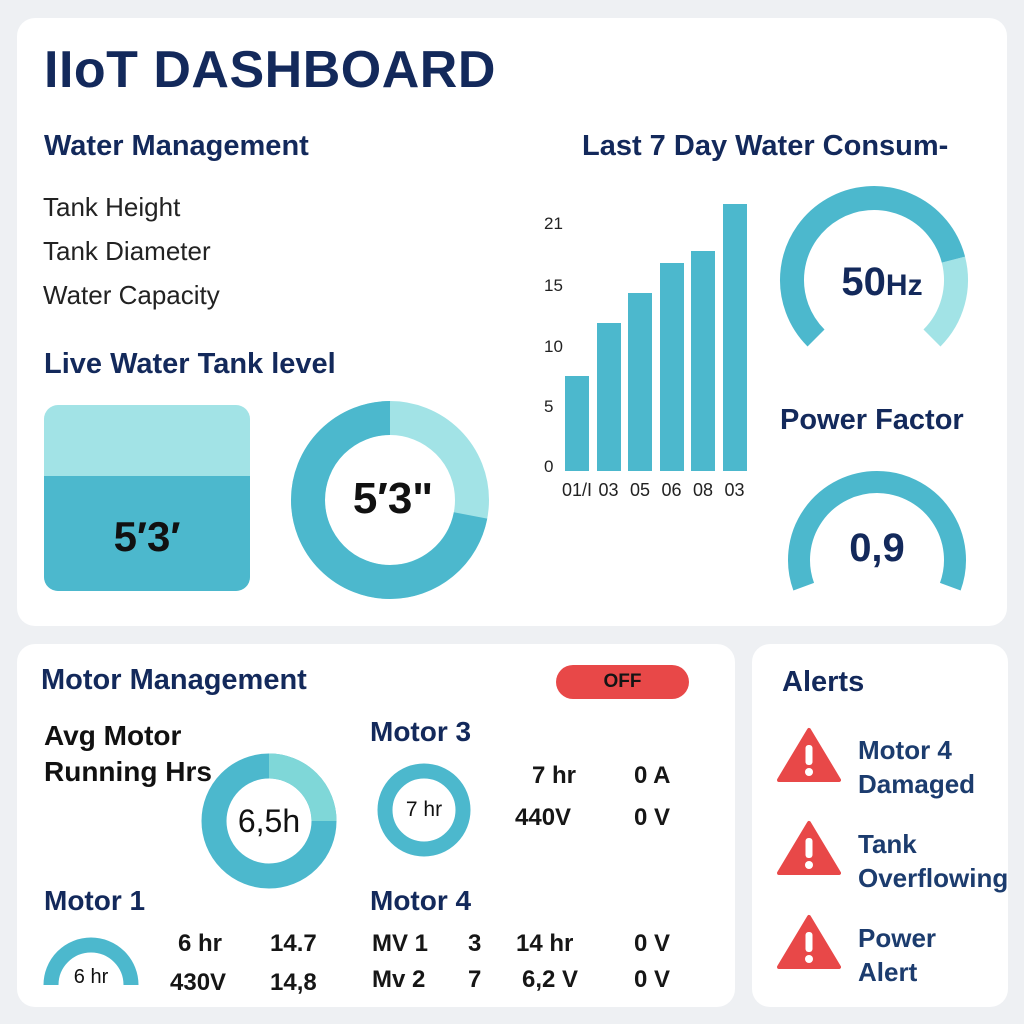 Image resolution: width=1024 pixels, height=1024 pixels. I want to click on alert-3-line1: Power, so click(897, 938).